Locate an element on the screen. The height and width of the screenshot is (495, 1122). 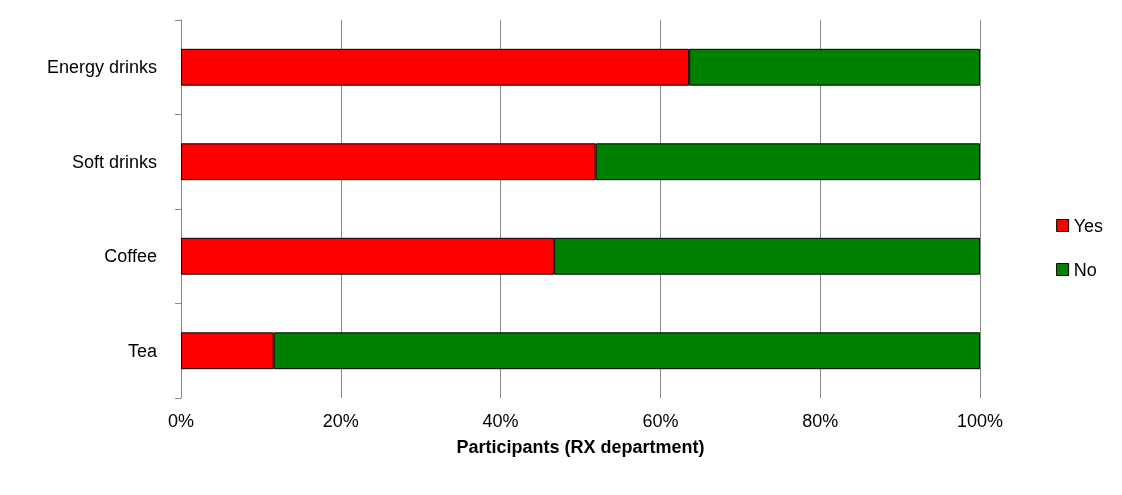
y-tick-label: Soft drinks is located at coordinates (114, 161).